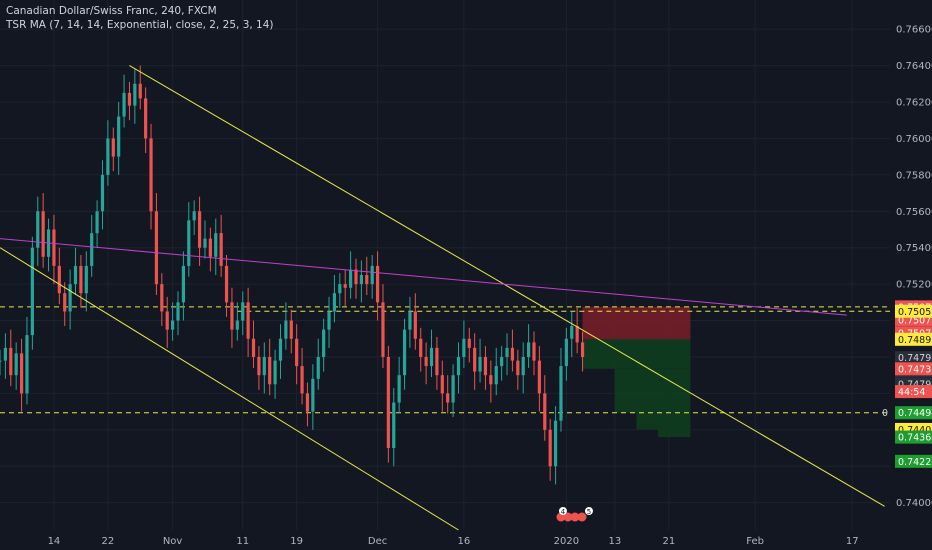 The width and height of the screenshot is (932, 550). I want to click on price-tag-label: 0.74227, so click(915, 462).